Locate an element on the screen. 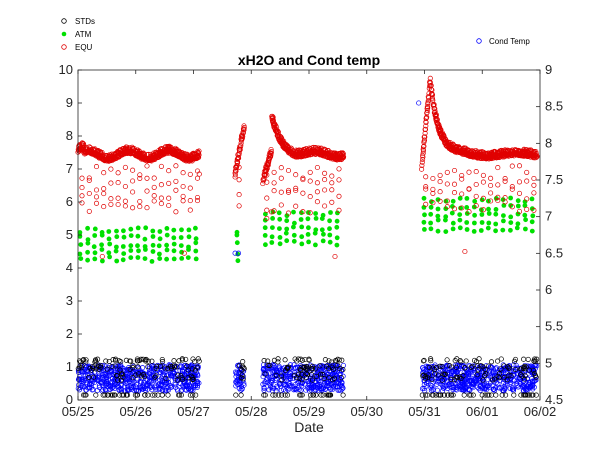 The height and width of the screenshot is (450, 600). legend-label: EQU is located at coordinates (84, 47).